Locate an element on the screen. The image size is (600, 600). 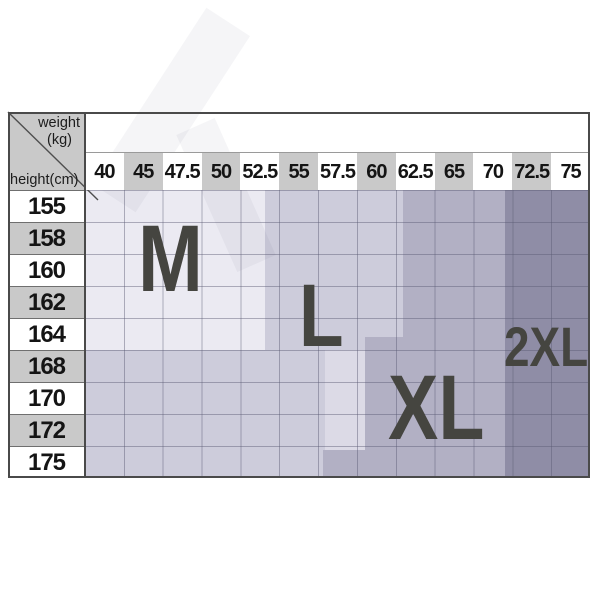
height-header-cell: 162 is located at coordinates (46, 302).